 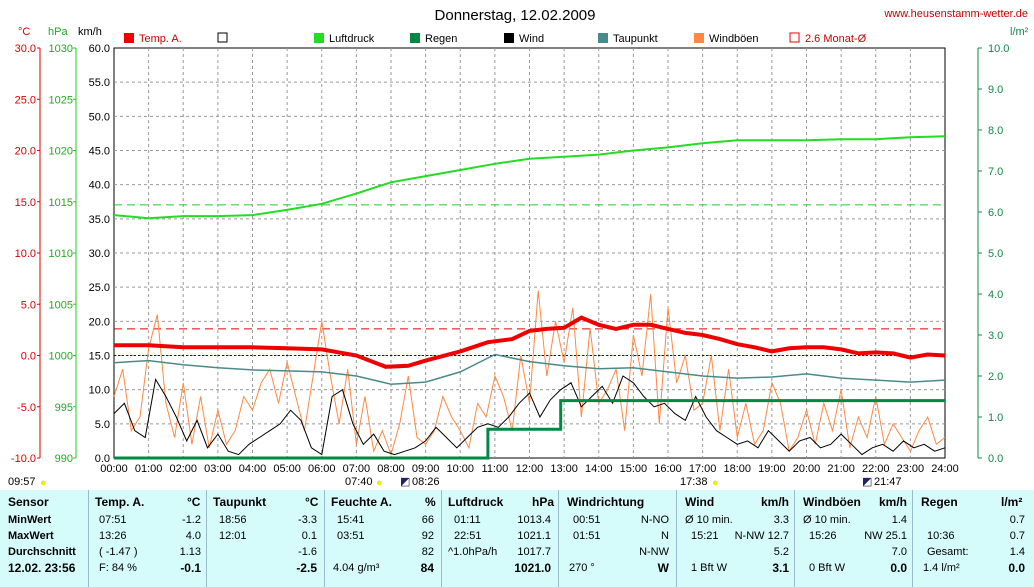 I want to click on rain-avg: 1.4, so click(x=1017, y=552).